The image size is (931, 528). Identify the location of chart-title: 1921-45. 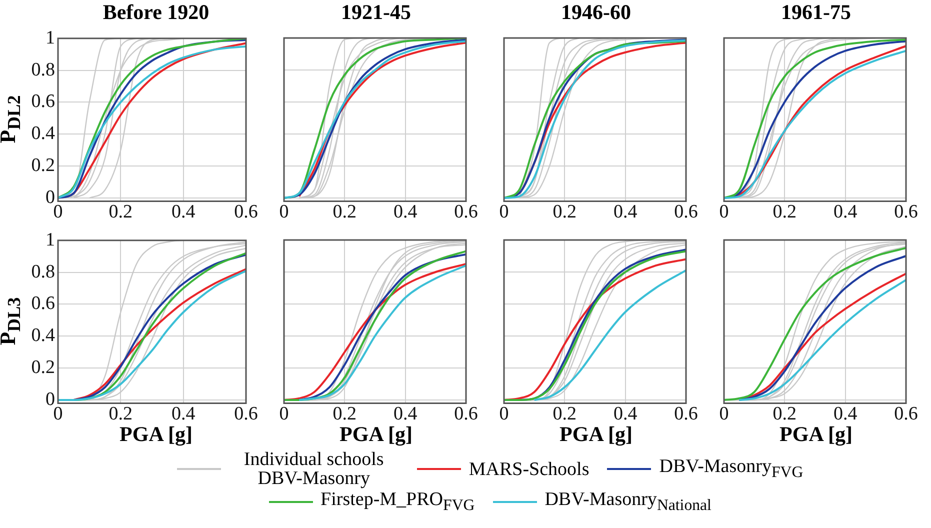
(376, 12).